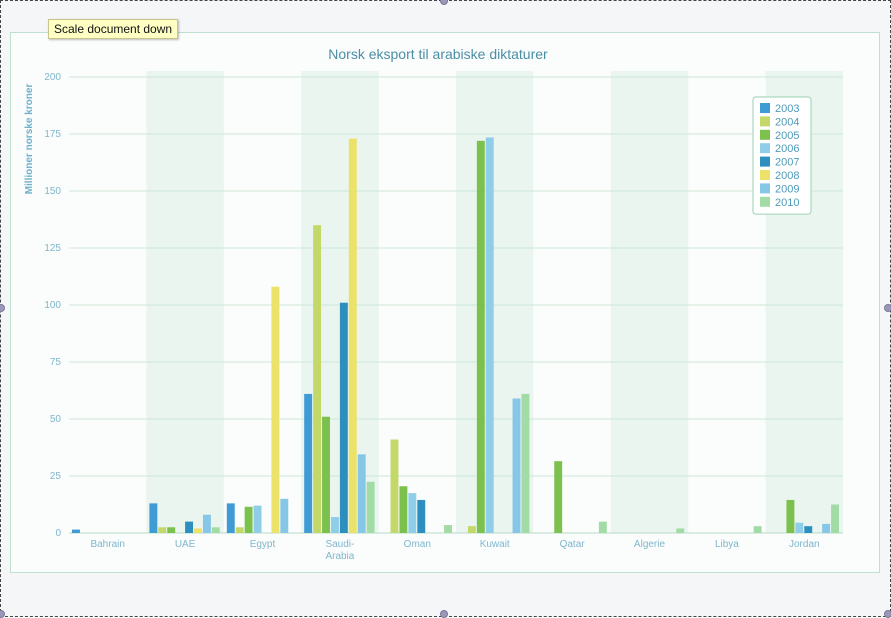  What do you see at coordinates (56, 419) in the screenshot?
I see `y-tick-label: 50` at bounding box center [56, 419].